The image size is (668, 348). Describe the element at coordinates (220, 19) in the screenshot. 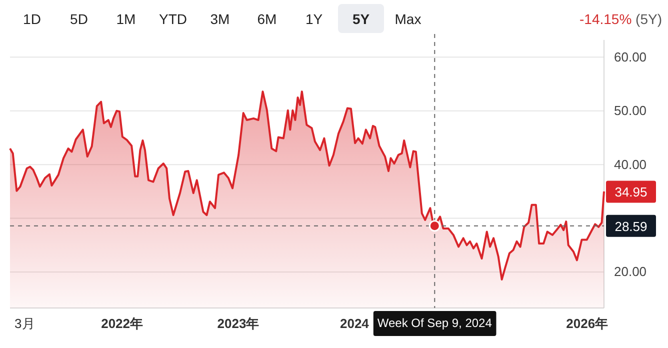

I see `text: 3M` at that location.